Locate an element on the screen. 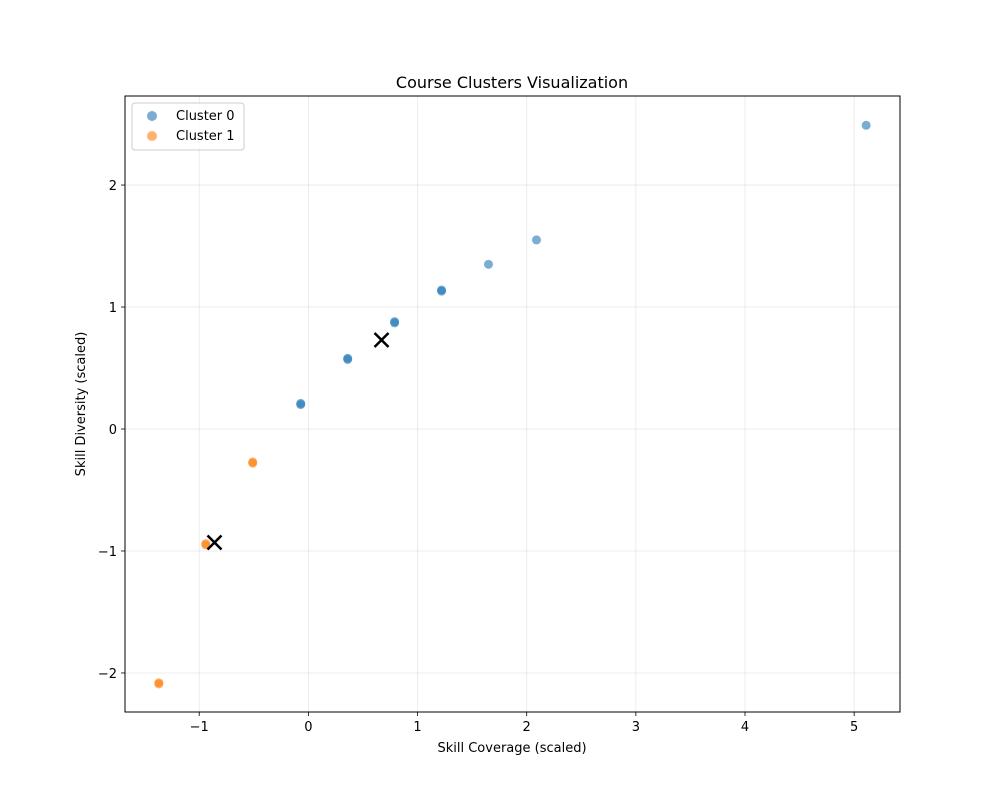  legend: Cluster 0 Cluster 1 is located at coordinates (188, 126).